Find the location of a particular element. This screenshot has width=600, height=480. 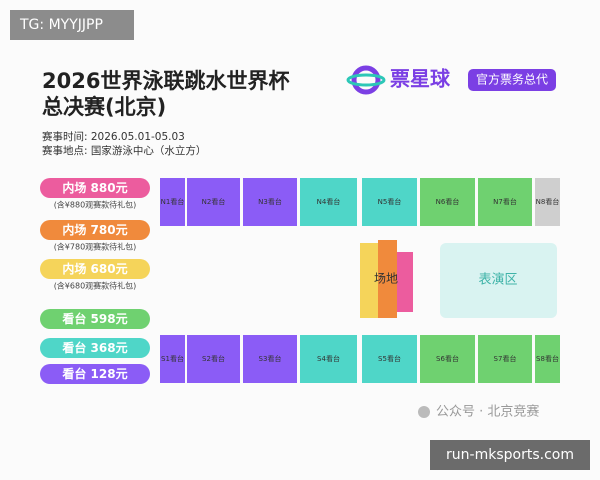

price-label: 内场 680元 is located at coordinates (94, 268).